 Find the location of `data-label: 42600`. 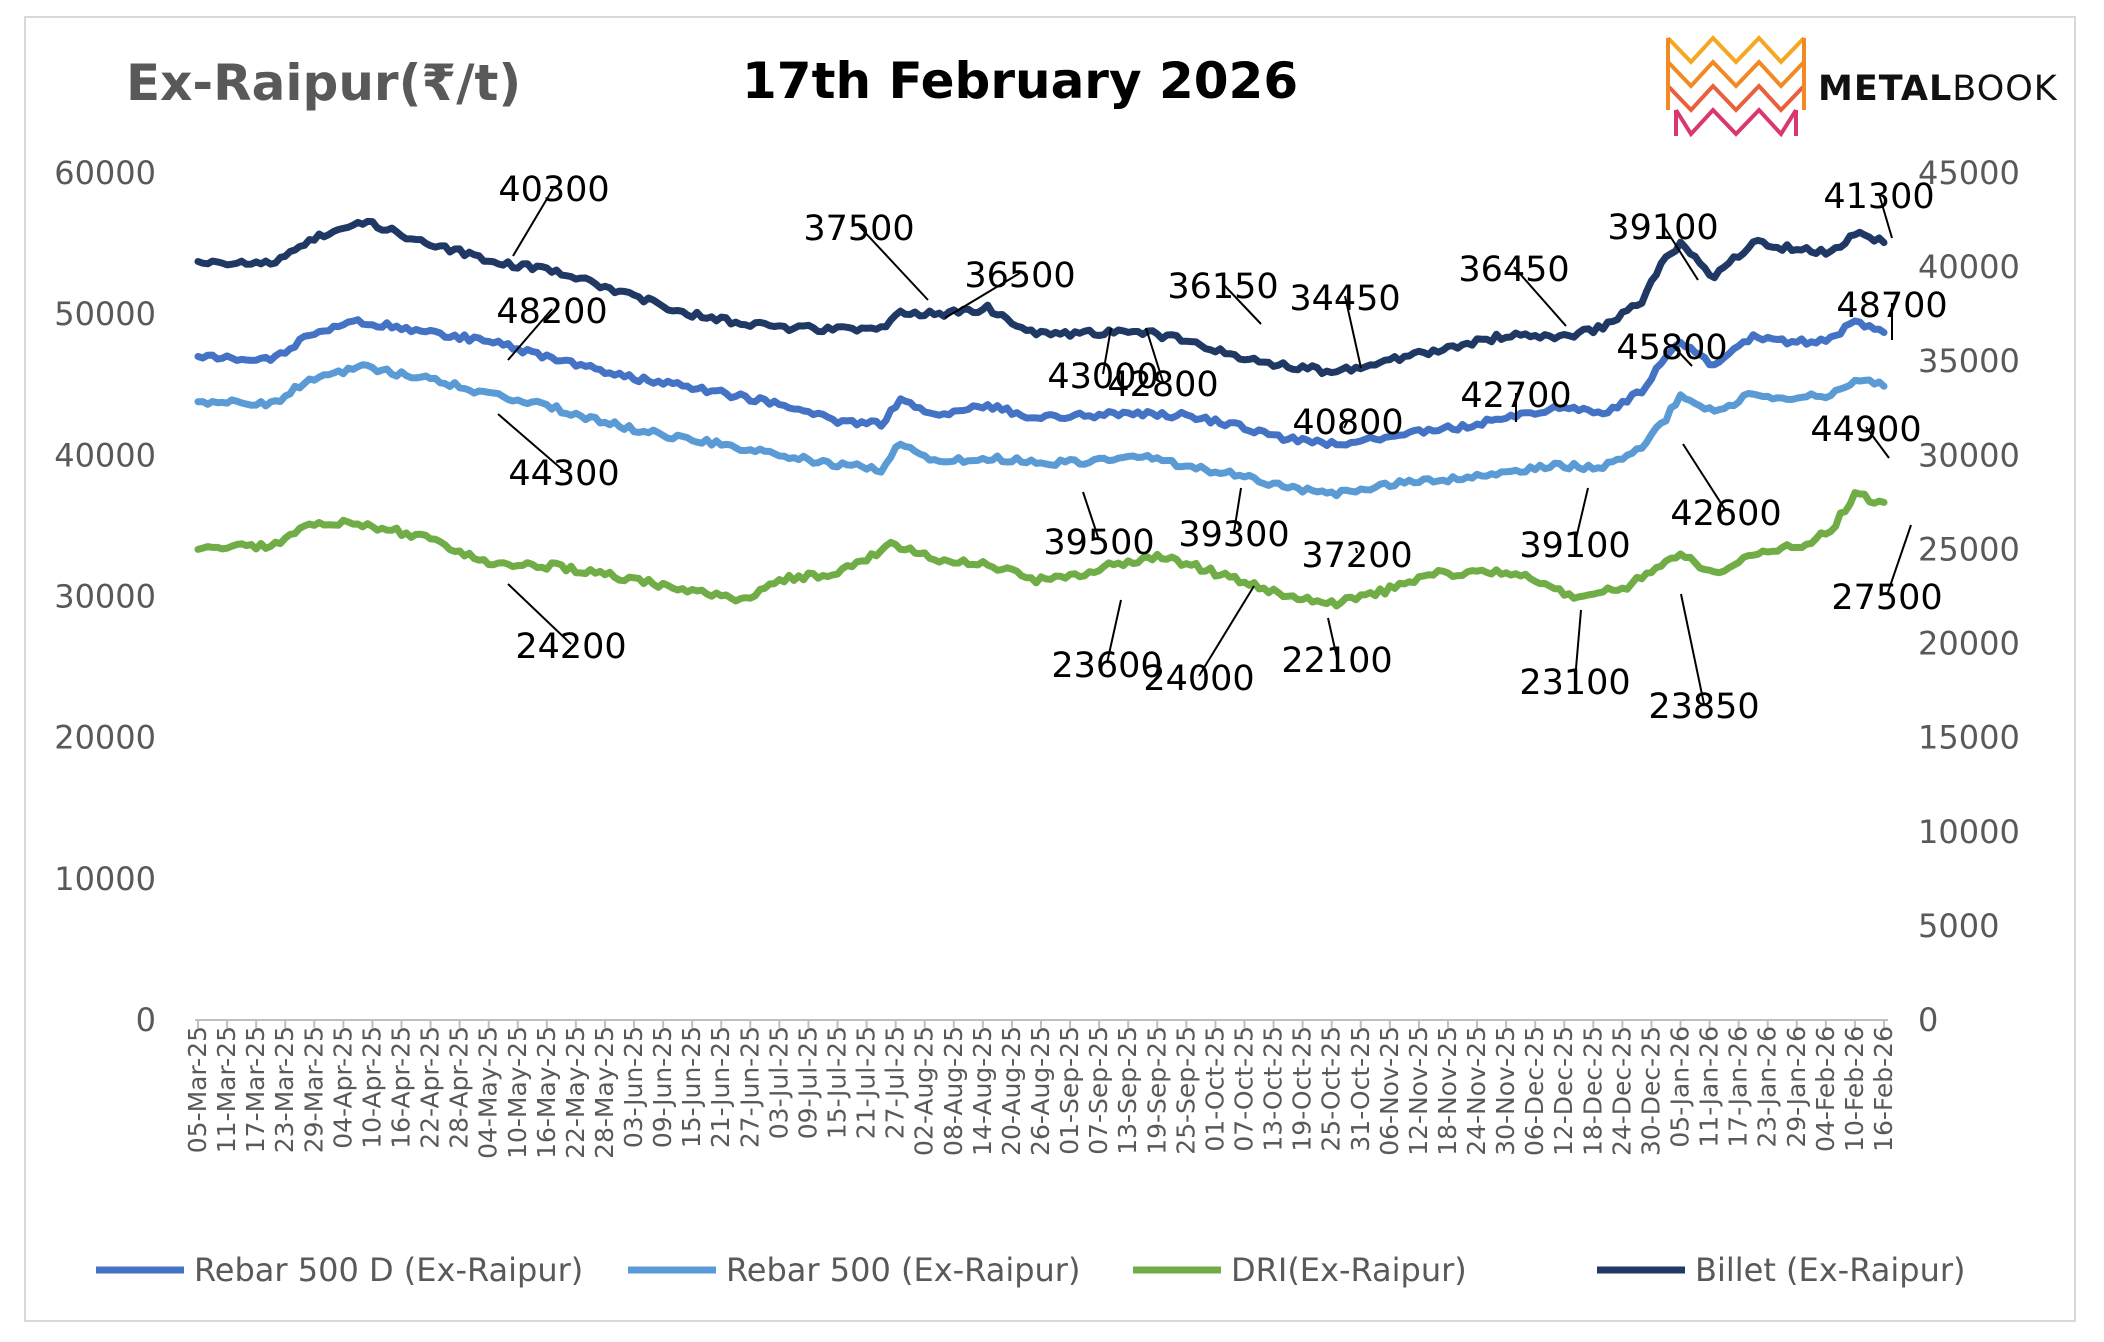

data-label: 42600 is located at coordinates (1725, 514).